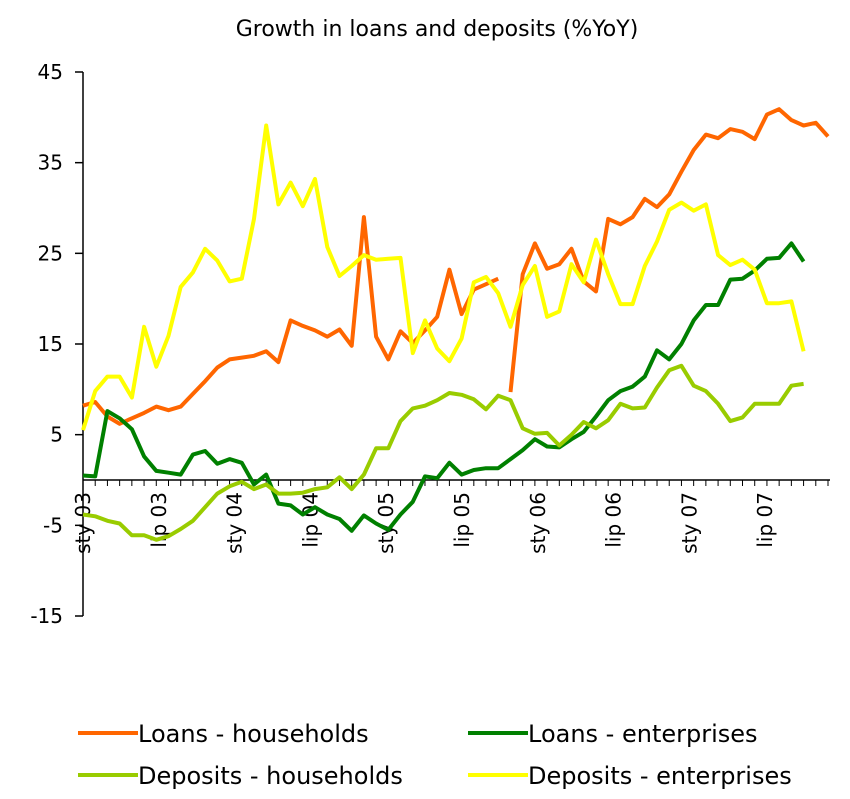 The width and height of the screenshot is (850, 799). What do you see at coordinates (538, 523) in the screenshot?
I see `x-tick-label: sty 06` at bounding box center [538, 523].